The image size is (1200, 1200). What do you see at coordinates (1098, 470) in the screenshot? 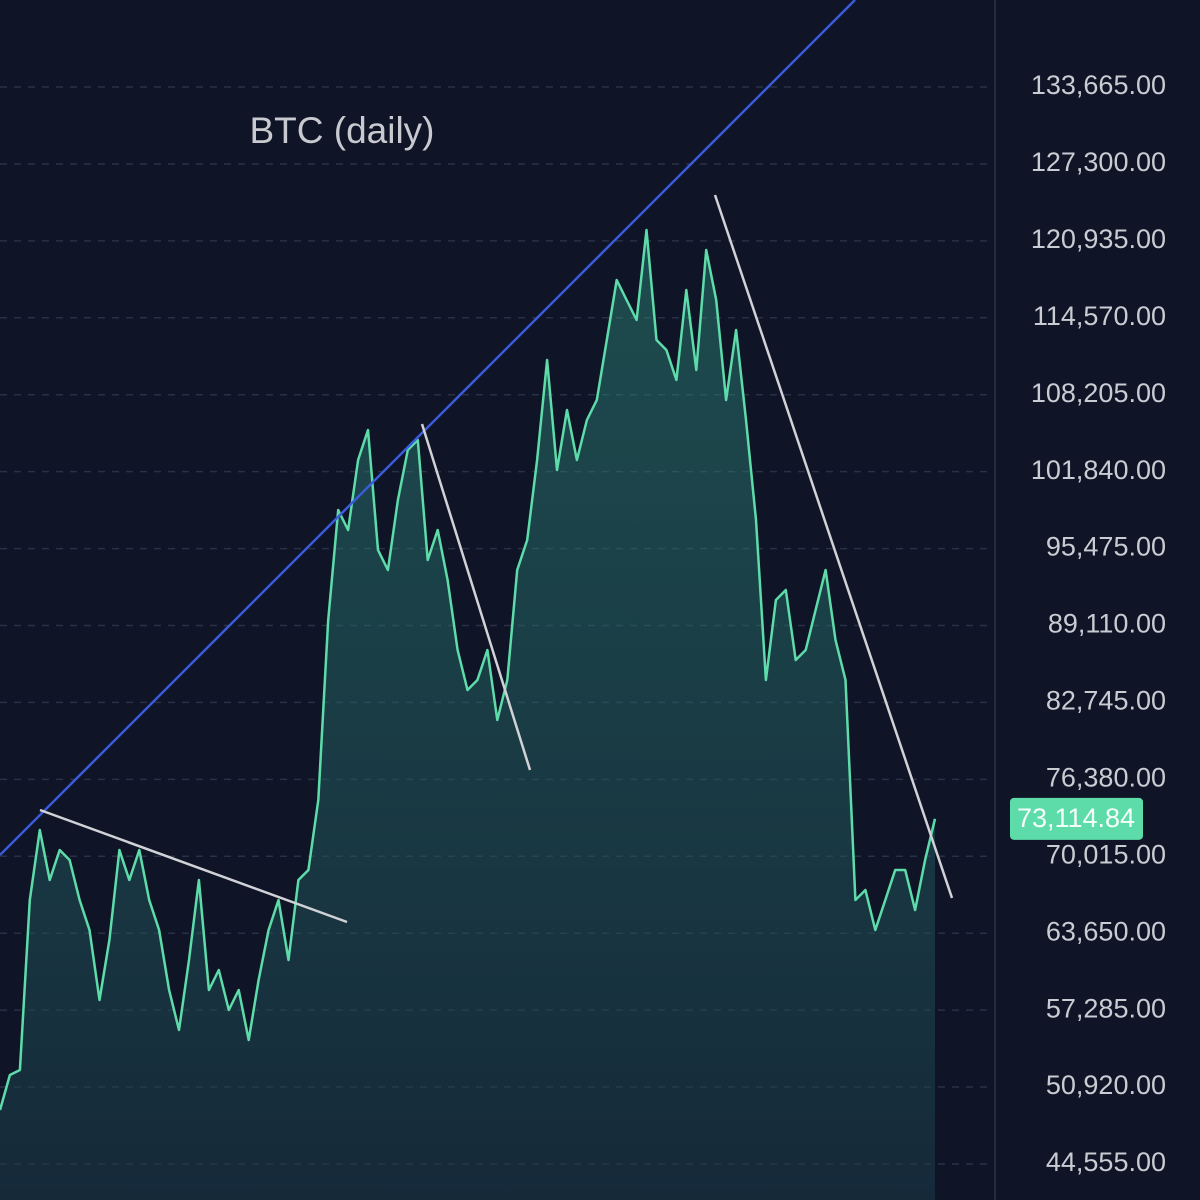
I see `y-tick-label: 101,840.00` at bounding box center [1098, 470].